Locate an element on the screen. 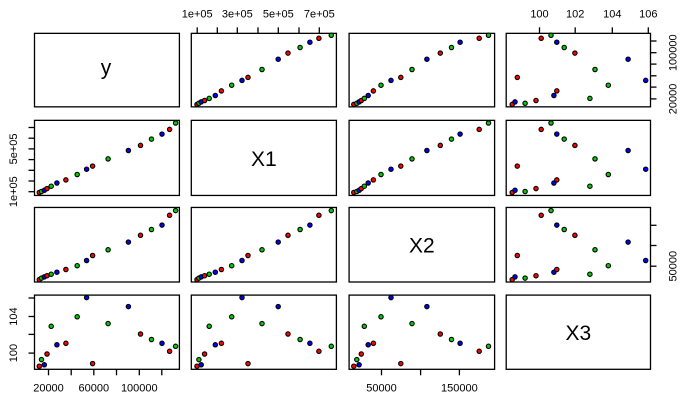 The width and height of the screenshot is (688, 406). svg-text: y is located at coordinates (106, 67).